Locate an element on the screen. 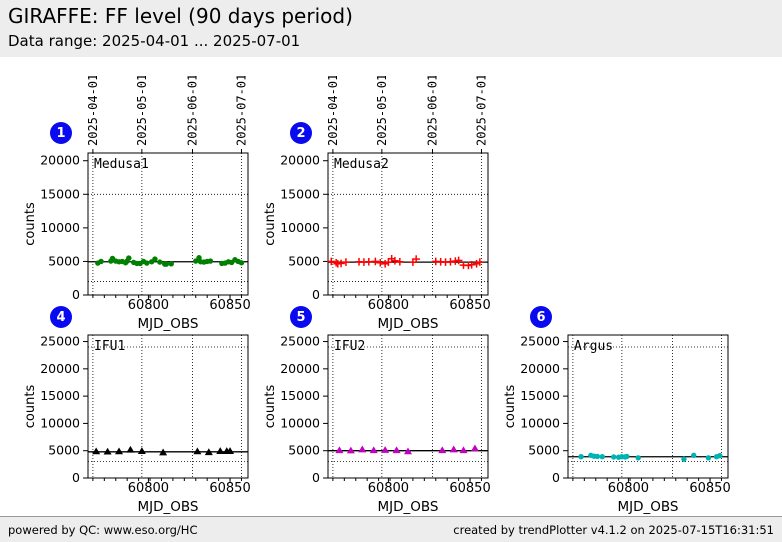 The width and height of the screenshot is (782, 542). plot-badge-4: 4 is located at coordinates (61, 317).